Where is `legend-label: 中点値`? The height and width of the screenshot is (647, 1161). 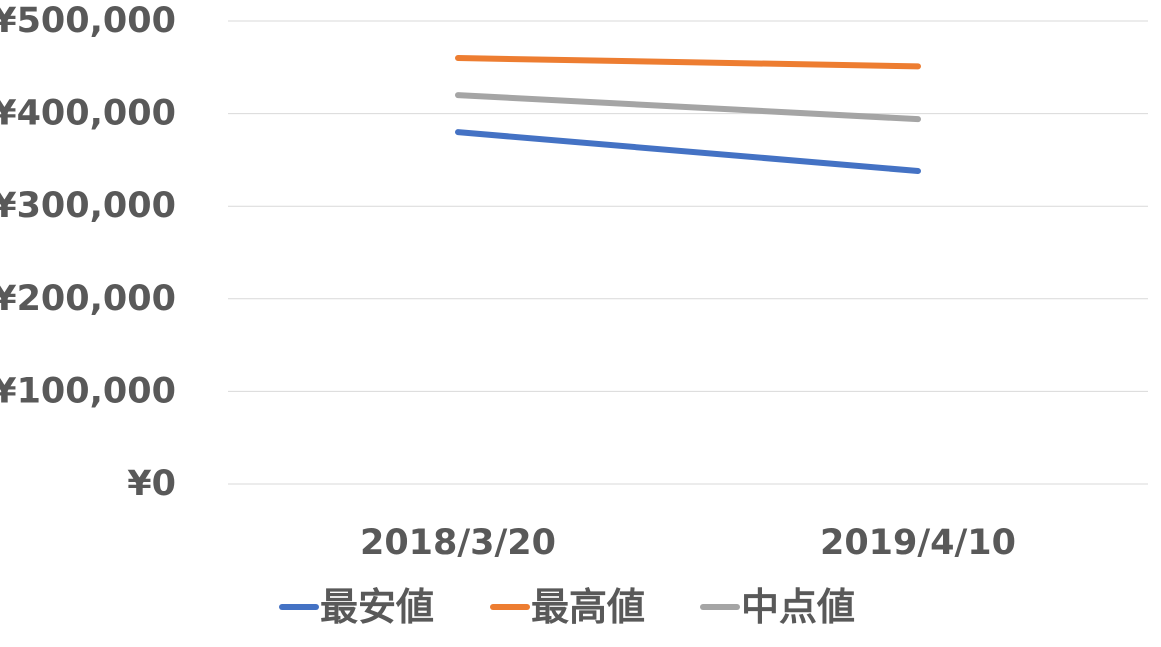
legend-label: 中点値 is located at coordinates (798, 607).